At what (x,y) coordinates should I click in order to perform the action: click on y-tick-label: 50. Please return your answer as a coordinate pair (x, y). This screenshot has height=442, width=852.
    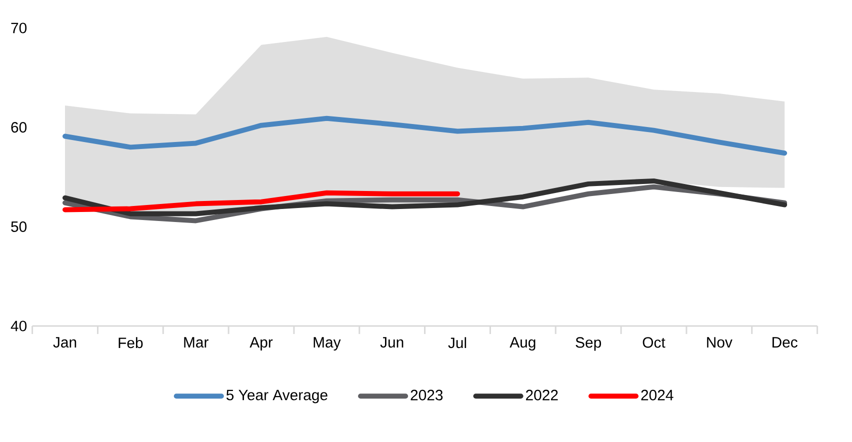
    Looking at the image, I should click on (19, 226).